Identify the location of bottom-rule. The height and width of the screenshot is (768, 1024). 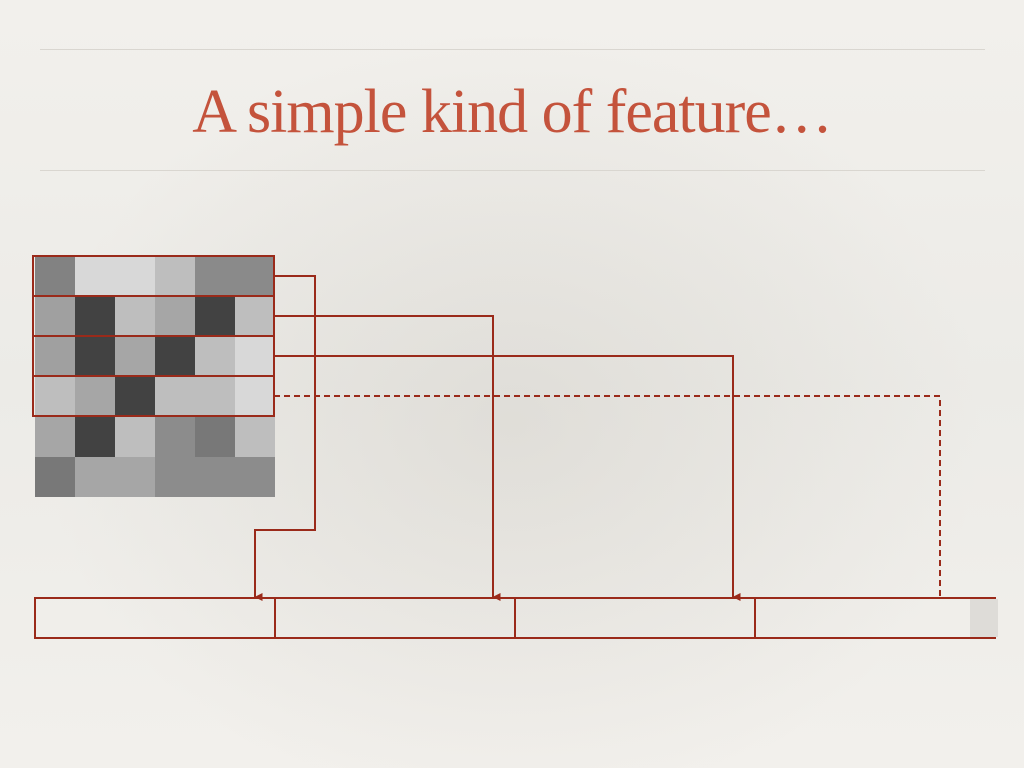
(512, 170).